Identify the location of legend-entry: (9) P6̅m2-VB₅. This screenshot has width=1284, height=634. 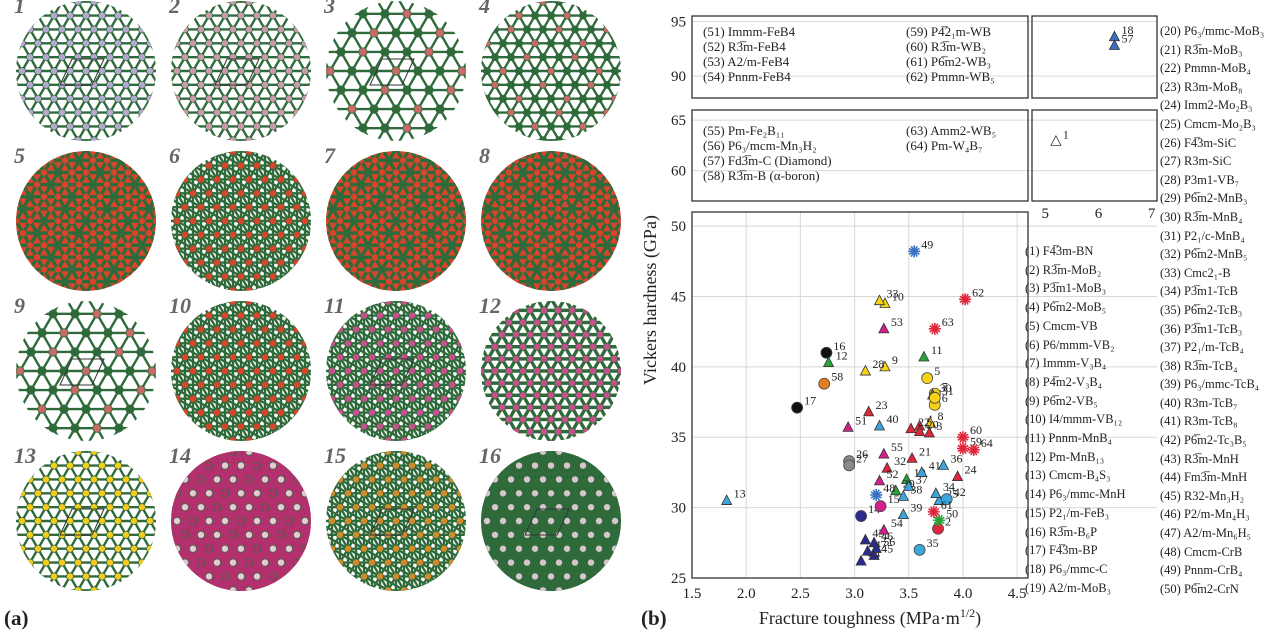
(1061, 400).